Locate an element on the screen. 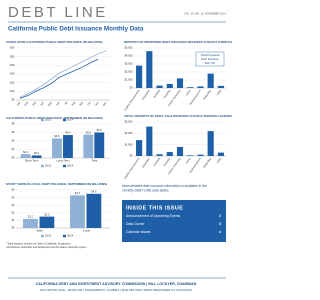  x-tick-label: Aug is located at coordinates (73, 103).